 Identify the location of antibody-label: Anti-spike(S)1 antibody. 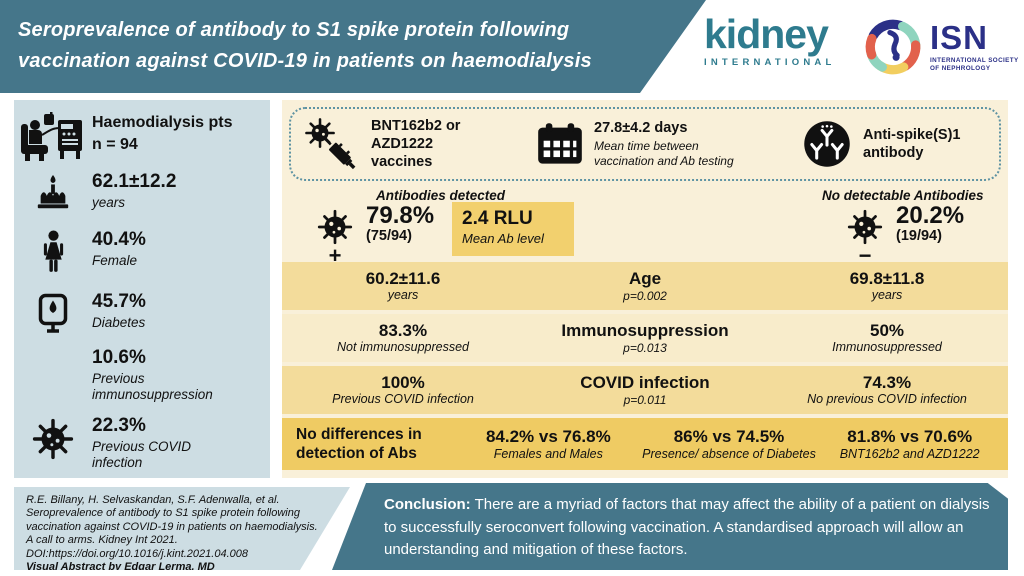
(912, 143).